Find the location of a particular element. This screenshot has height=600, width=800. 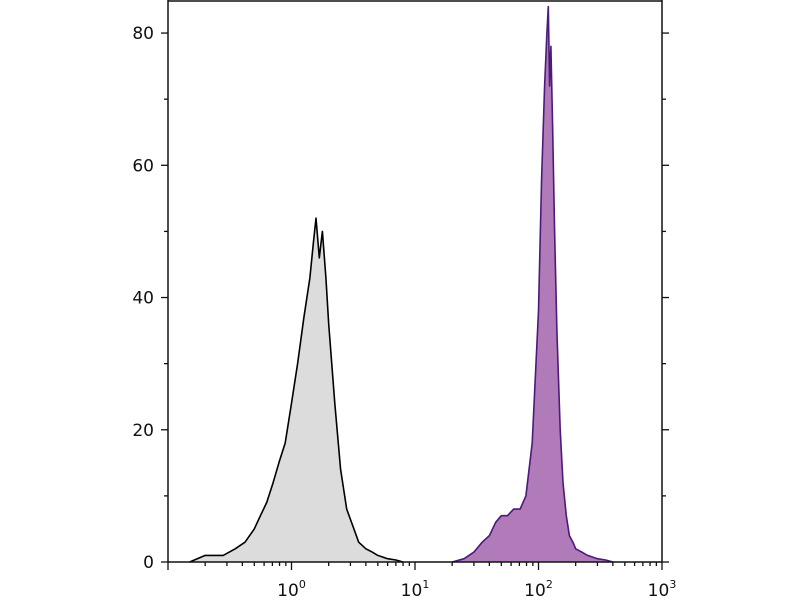

x-tick-label: 10² is located at coordinates (538, 589).